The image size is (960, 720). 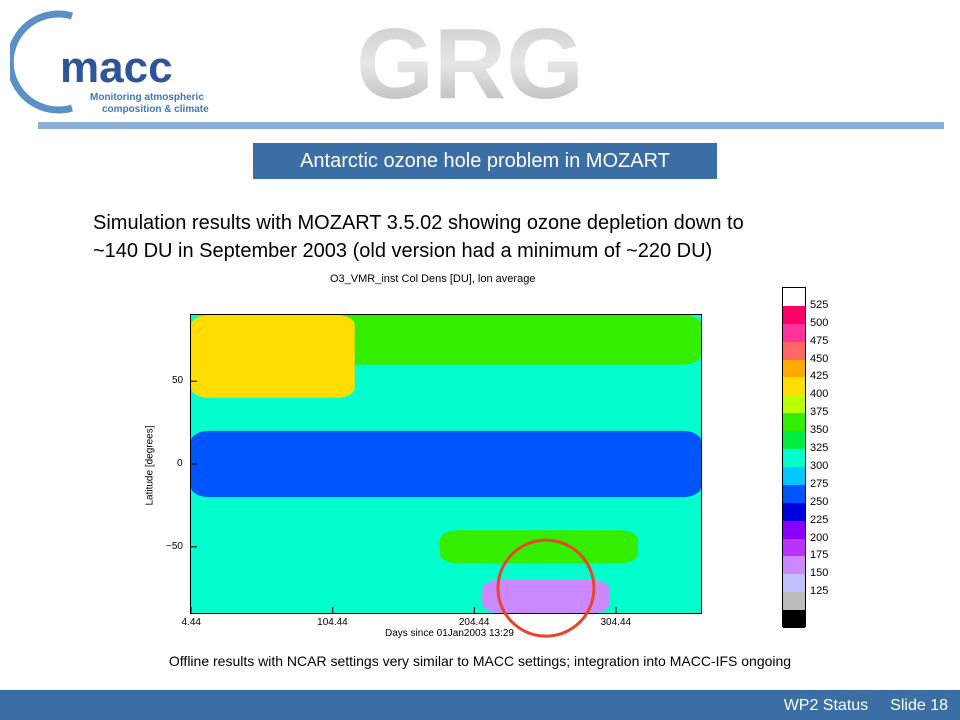 I want to click on slide-title: Antarctic ozone hole problem in MOZART, so click(x=485, y=161).